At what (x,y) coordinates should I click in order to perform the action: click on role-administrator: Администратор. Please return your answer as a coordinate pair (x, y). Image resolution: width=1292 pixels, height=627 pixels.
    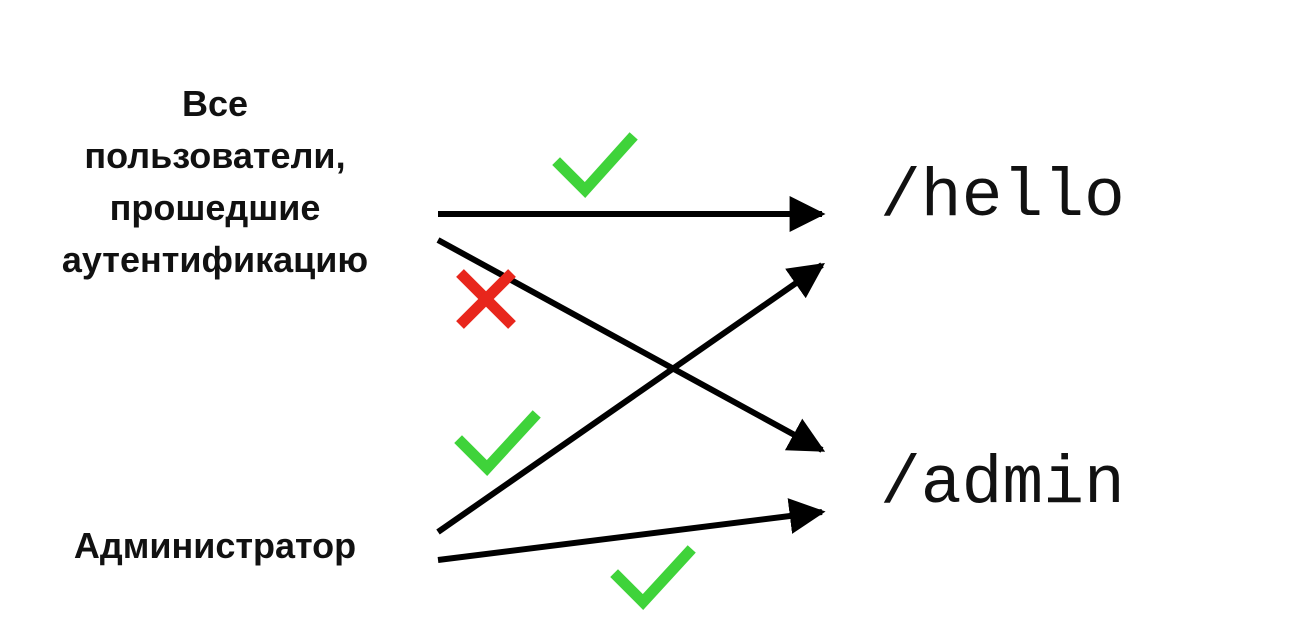
    Looking at the image, I should click on (215, 546).